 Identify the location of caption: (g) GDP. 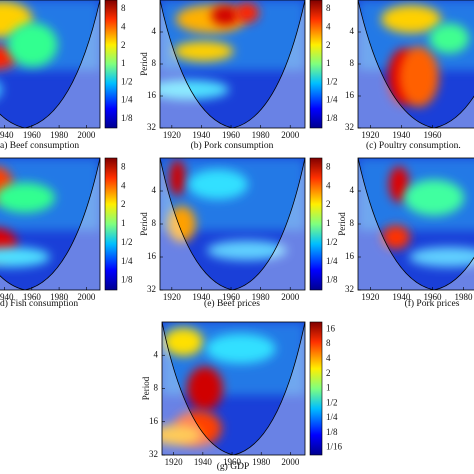
(233, 466).